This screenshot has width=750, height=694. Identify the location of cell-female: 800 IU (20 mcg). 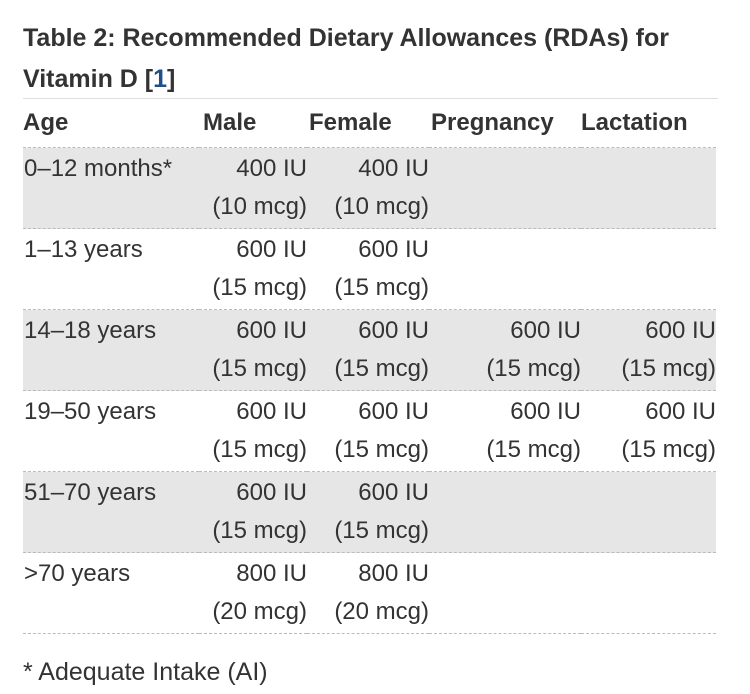
(368, 593).